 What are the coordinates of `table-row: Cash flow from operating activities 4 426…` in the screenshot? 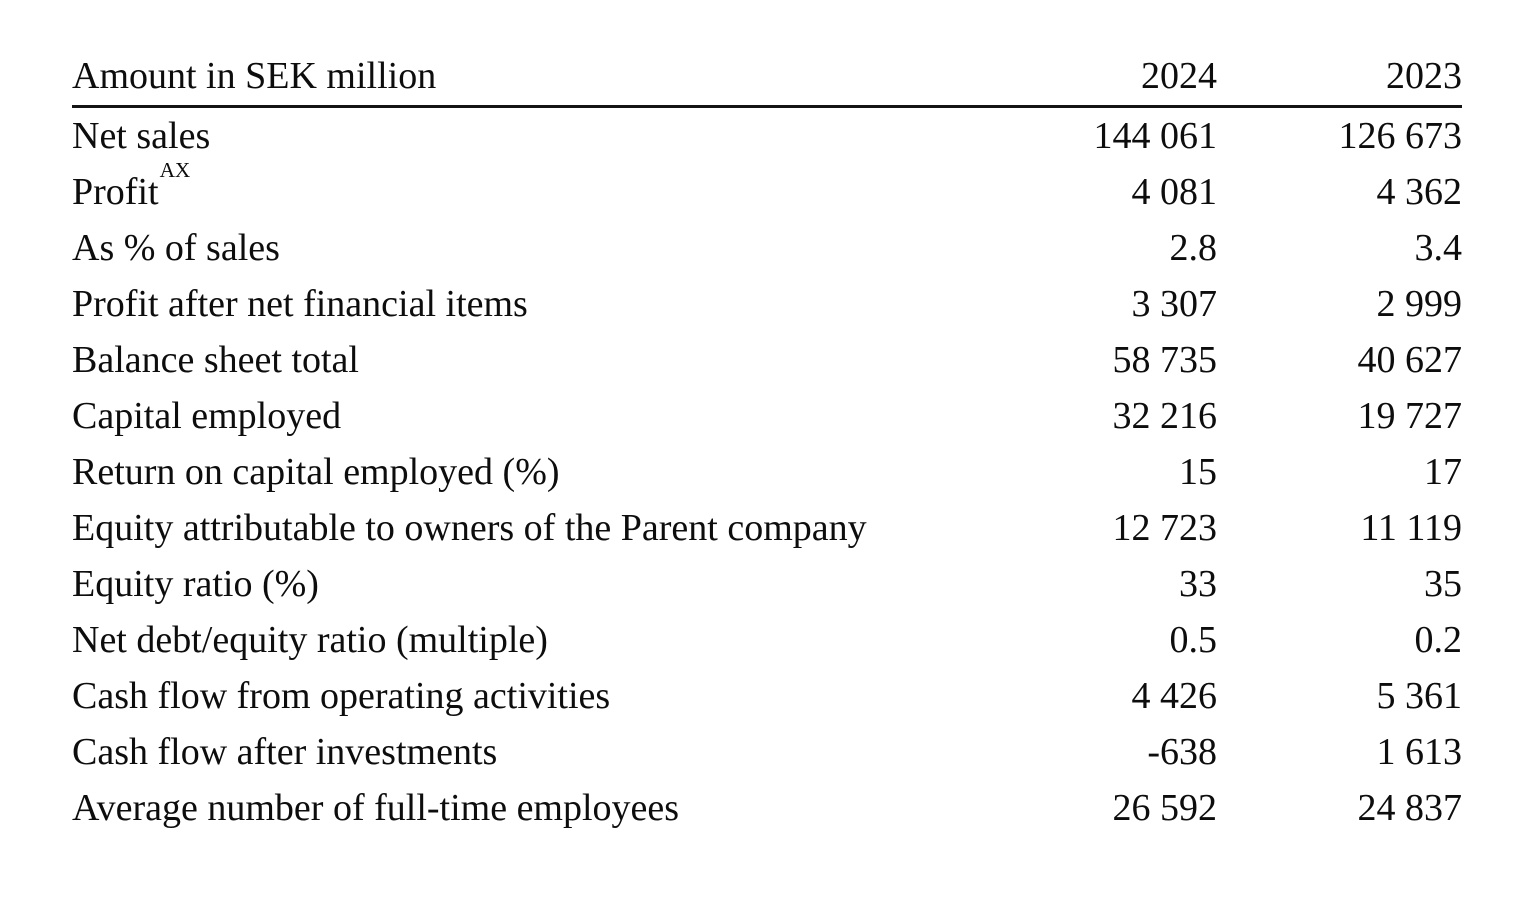 It's located at (767, 696).